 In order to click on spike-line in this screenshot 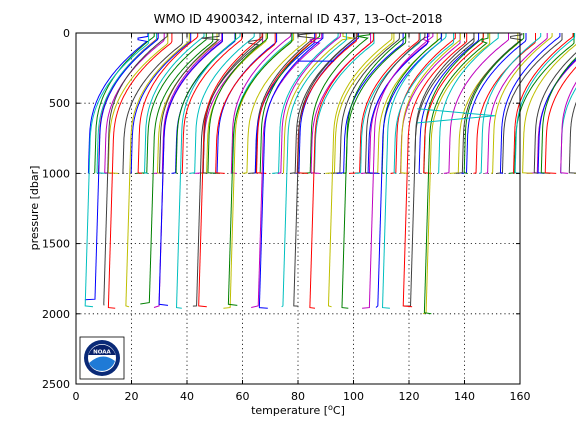, I will do `click(456, 116)`.